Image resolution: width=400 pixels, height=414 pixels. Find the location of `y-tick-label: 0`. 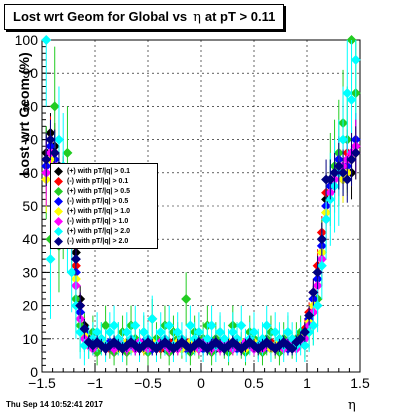

y-tick-label: 0 is located at coordinates (34, 372).